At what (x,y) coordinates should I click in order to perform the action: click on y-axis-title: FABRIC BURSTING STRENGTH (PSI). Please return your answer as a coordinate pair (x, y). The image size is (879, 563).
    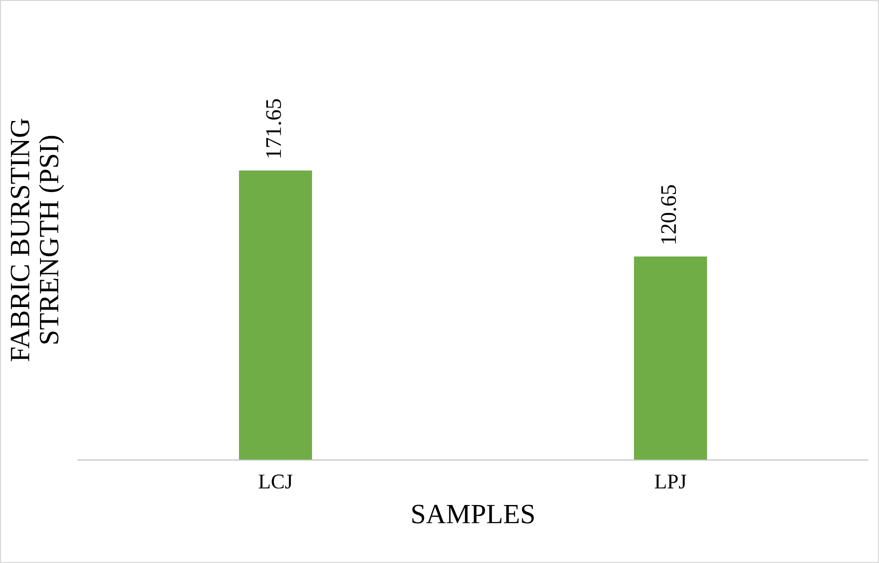
    Looking at the image, I should click on (37, 240).